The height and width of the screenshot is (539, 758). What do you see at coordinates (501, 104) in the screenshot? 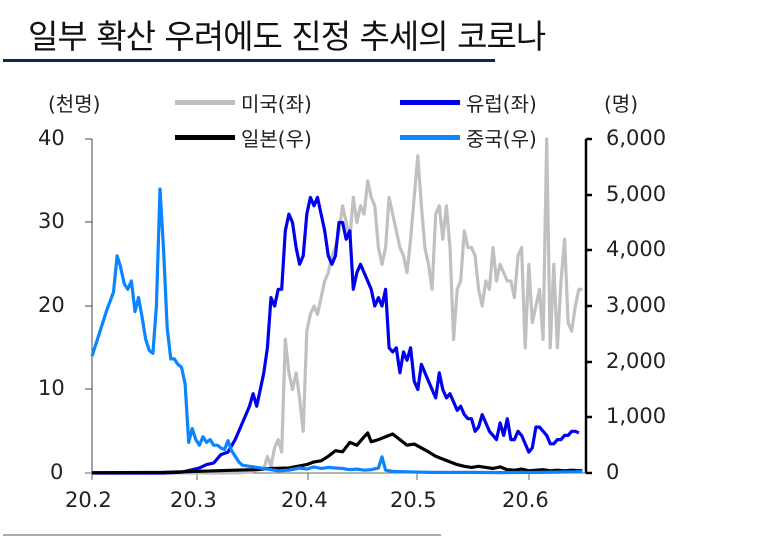
I see `legend-label: 유럽(좌)` at bounding box center [501, 104].